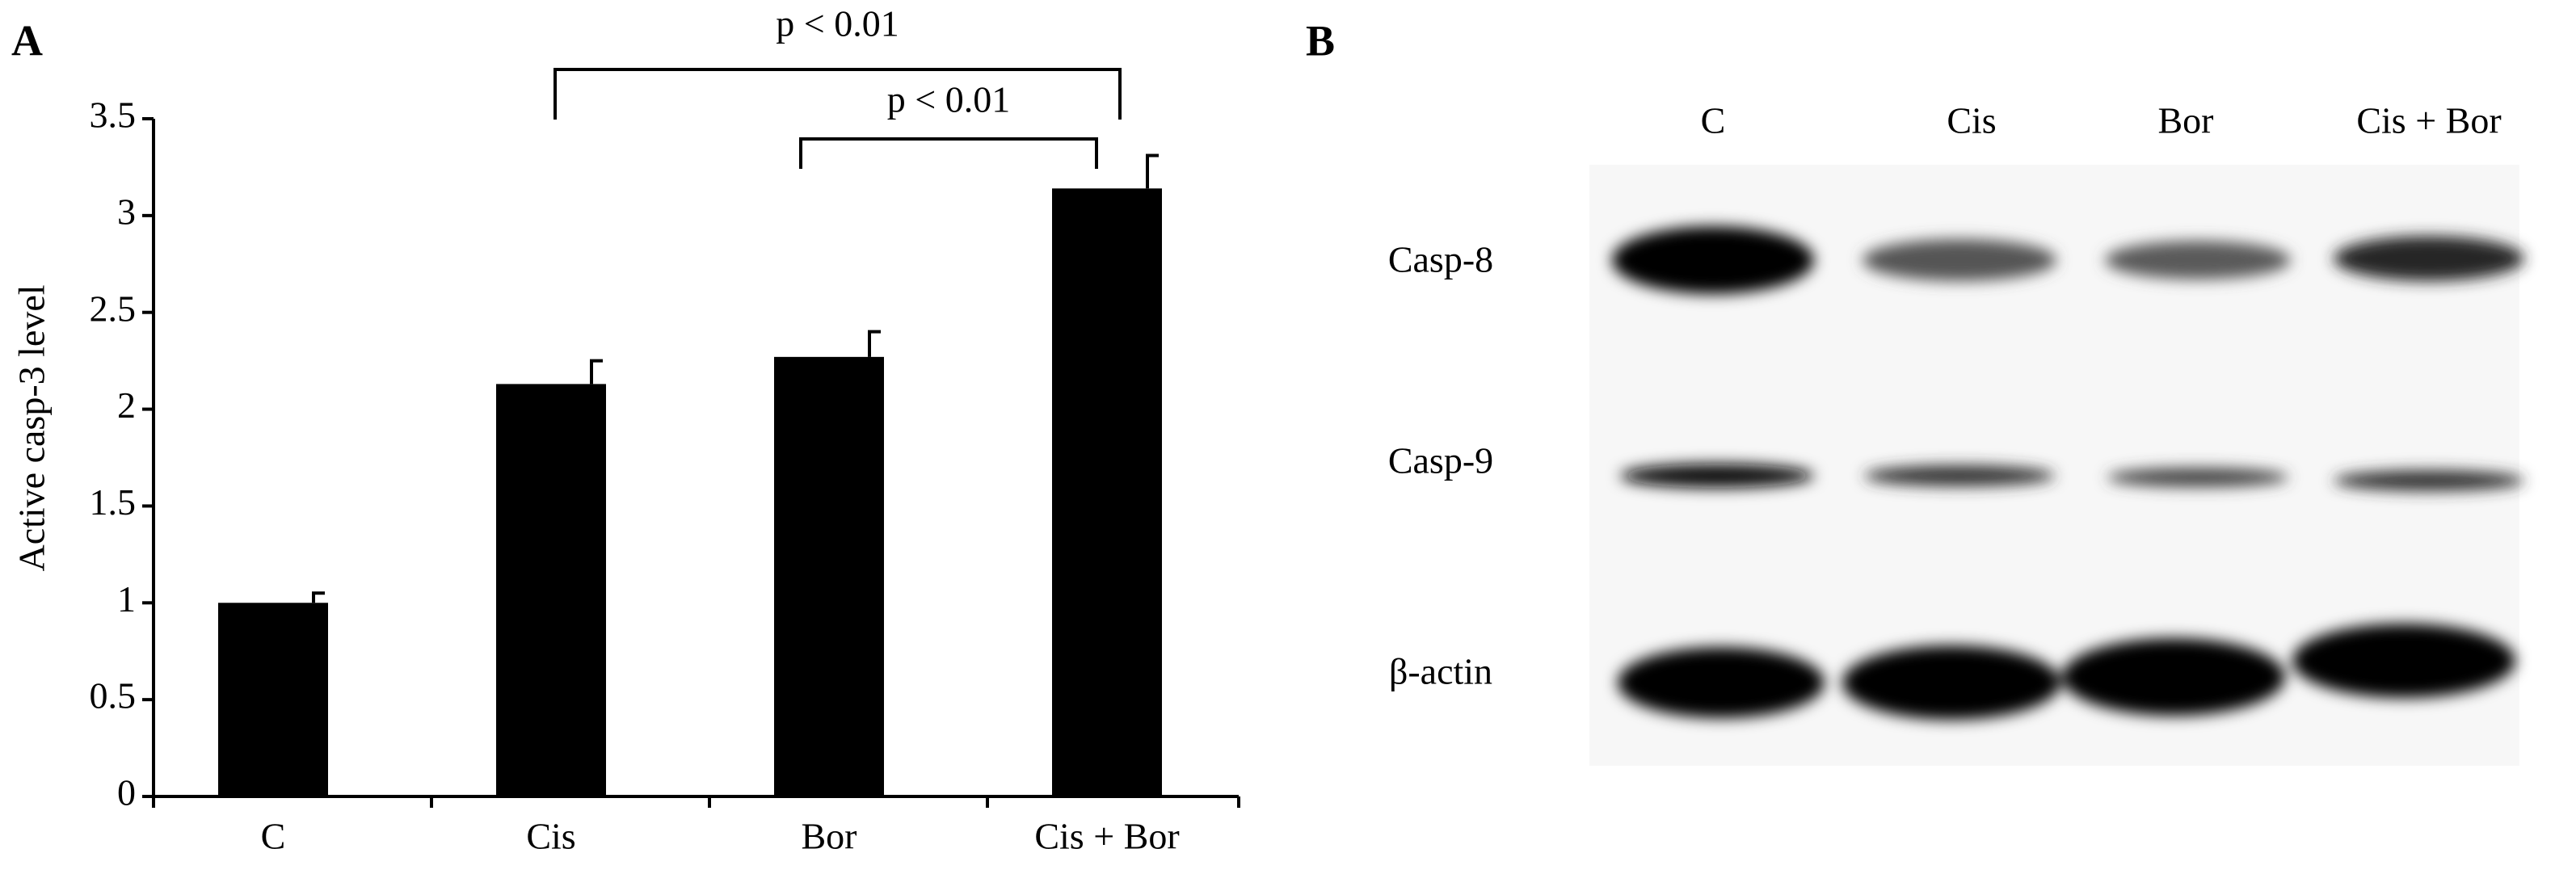 Image resolution: width=2576 pixels, height=874 pixels. I want to click on lane-label: Bor, so click(2186, 120).